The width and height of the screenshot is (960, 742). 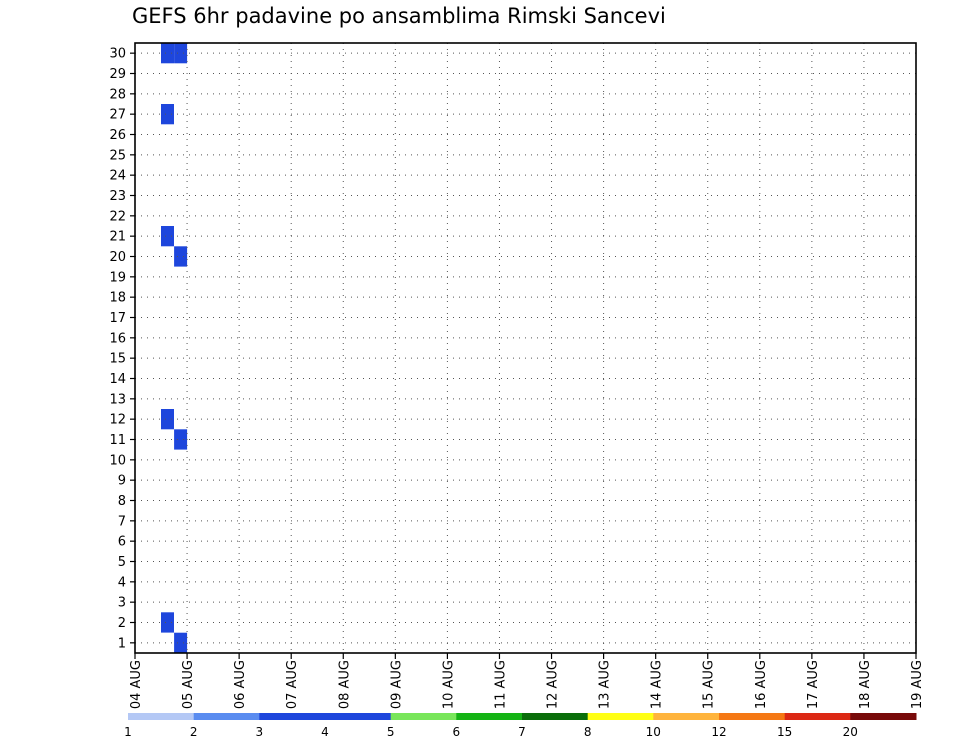 I want to click on x-tick-label: 18 AUG, so click(x=865, y=684).